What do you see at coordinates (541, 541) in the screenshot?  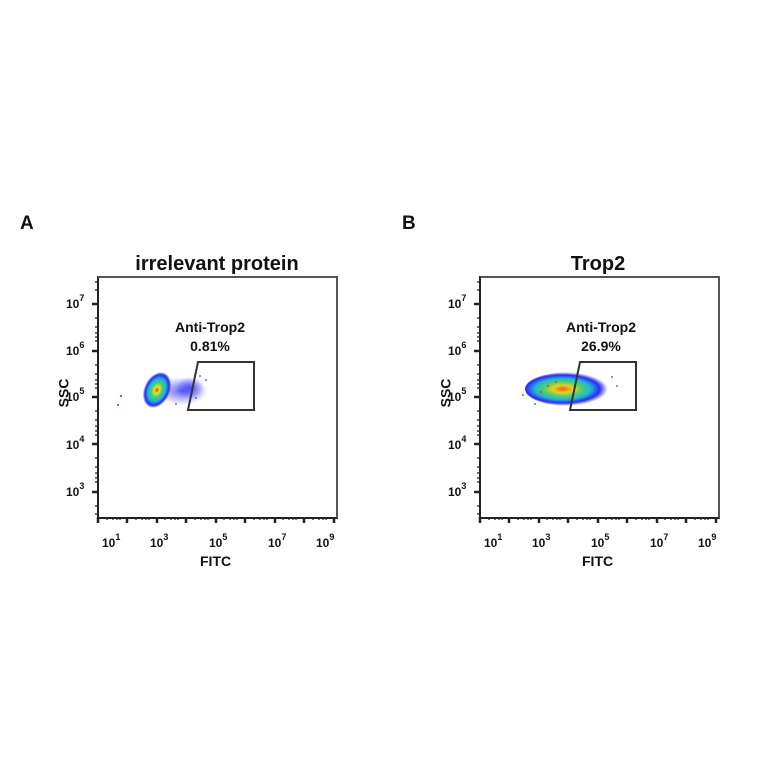 I see `panel-b-xtick-1e3: 10³` at bounding box center [541, 541].